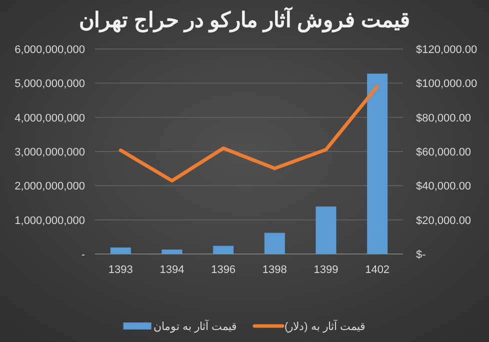 The height and width of the screenshot is (342, 489). Describe the element at coordinates (444, 152) in the screenshot. I see `y2-tick-label: $60,000.00` at that location.